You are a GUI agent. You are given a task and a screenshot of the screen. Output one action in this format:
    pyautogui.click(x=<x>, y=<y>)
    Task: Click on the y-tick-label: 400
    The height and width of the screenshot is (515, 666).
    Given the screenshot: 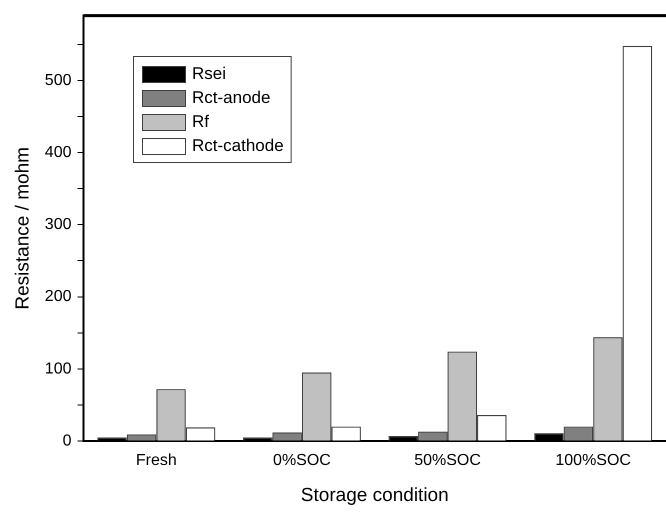 What is the action you would take?
    pyautogui.click(x=58, y=152)
    